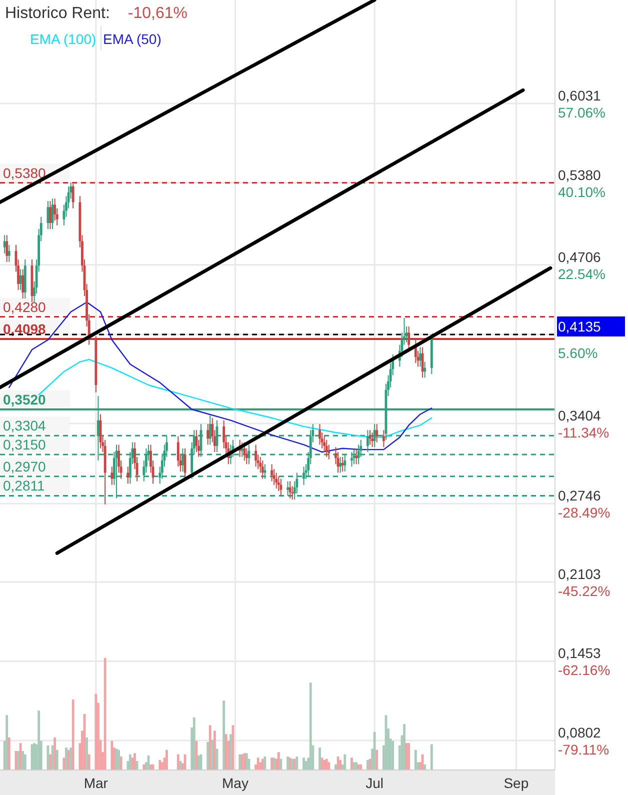 Image resolution: width=628 pixels, height=795 pixels. Describe the element at coordinates (57, 13) in the screenshot. I see `chart-title: Historico Rent:` at that location.